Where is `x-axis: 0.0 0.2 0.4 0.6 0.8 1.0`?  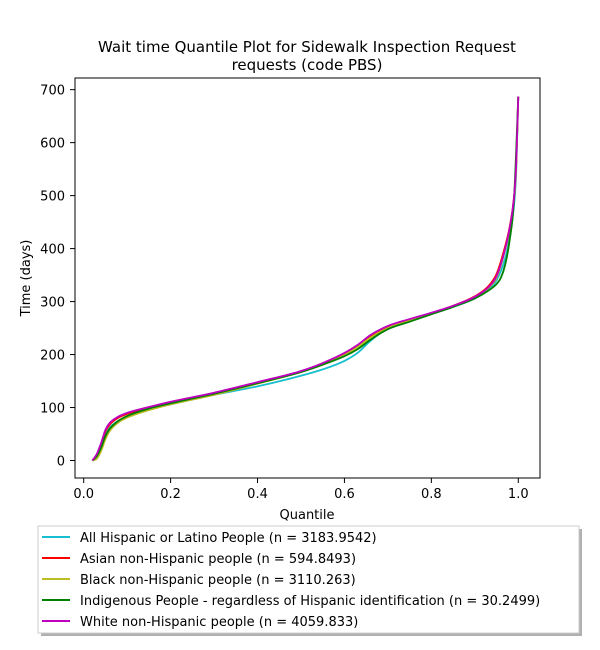 x-axis: 0.0 0.2 0.4 0.6 0.8 1.0 is located at coordinates (301, 490).